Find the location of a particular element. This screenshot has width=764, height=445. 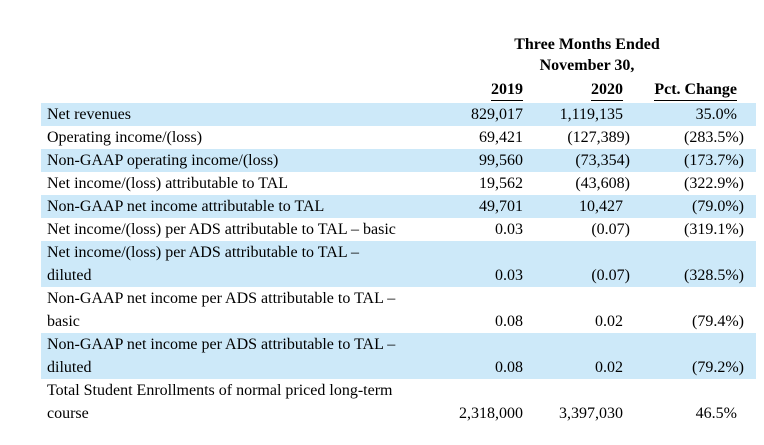

cell-pct-change: (79.4%) is located at coordinates (718, 321).